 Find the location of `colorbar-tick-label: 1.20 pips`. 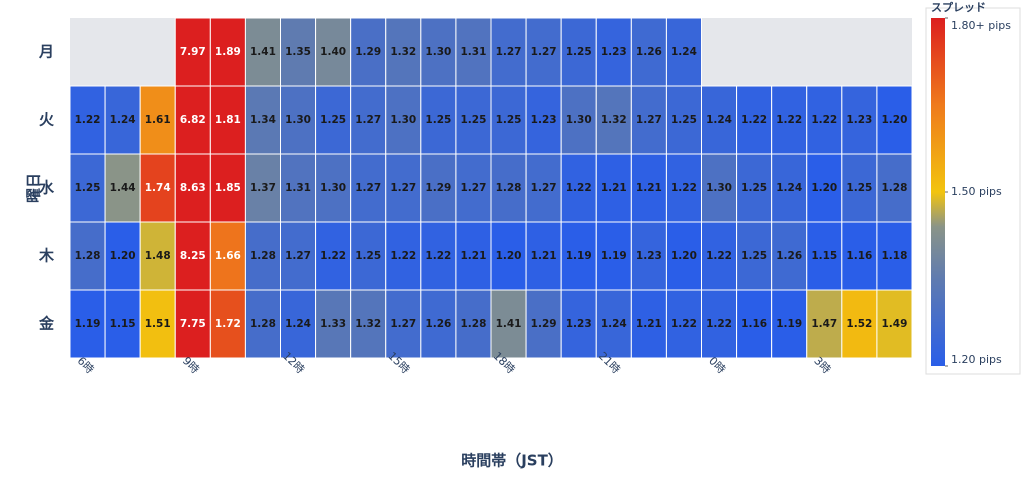

colorbar-tick-label: 1.20 pips is located at coordinates (976, 359).